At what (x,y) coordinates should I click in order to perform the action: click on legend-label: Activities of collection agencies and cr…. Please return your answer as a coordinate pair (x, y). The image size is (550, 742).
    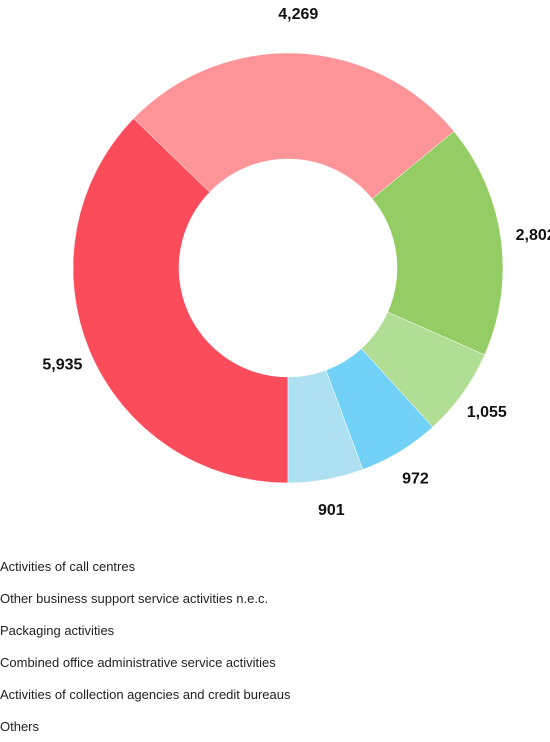
    Looking at the image, I should click on (145, 694).